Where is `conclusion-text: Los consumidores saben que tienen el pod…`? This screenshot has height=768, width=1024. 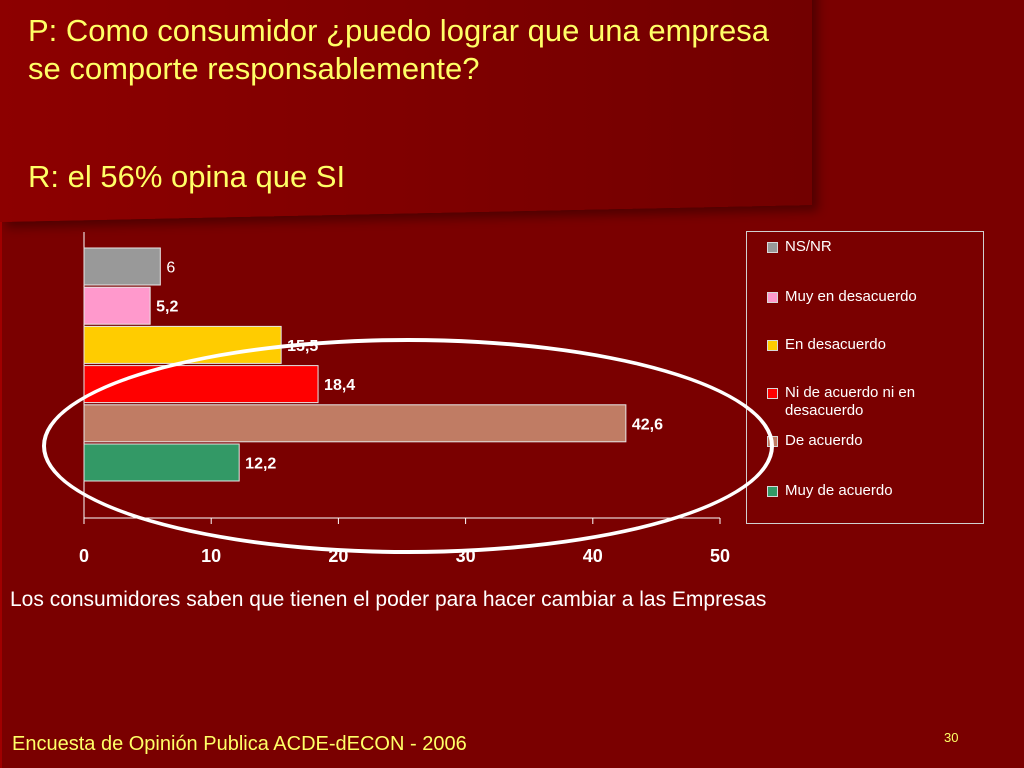
conclusion-text: Los consumidores saben que tienen el pod… is located at coordinates (388, 599).